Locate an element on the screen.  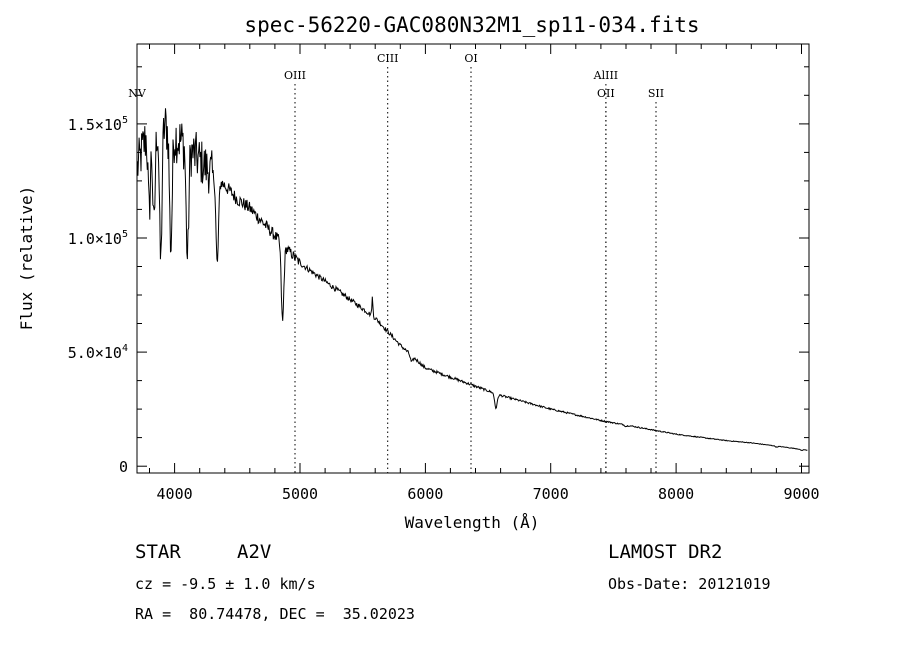
redshift-cz: cz = -9.5 ± 1.0 km/s is located at coordinates (225, 584).